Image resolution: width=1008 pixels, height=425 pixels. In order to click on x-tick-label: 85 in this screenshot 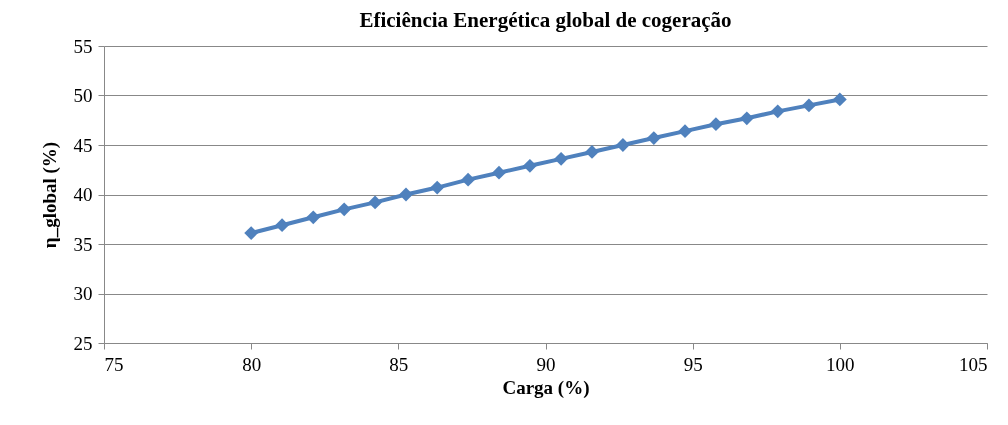, I will do `click(399, 364)`.